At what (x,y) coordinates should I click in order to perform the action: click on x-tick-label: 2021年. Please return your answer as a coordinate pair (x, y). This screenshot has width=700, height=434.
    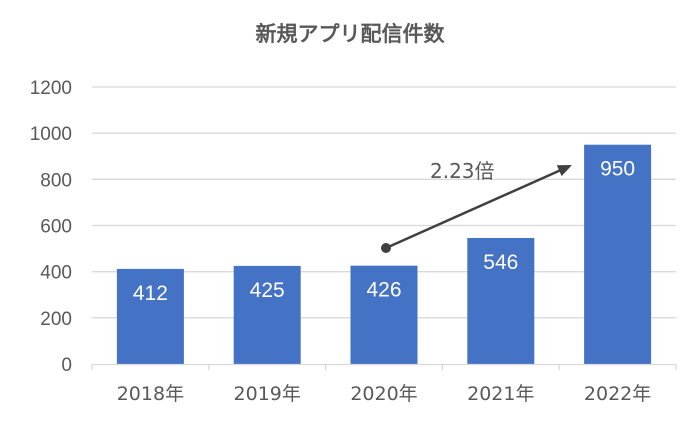
    Looking at the image, I should click on (500, 394).